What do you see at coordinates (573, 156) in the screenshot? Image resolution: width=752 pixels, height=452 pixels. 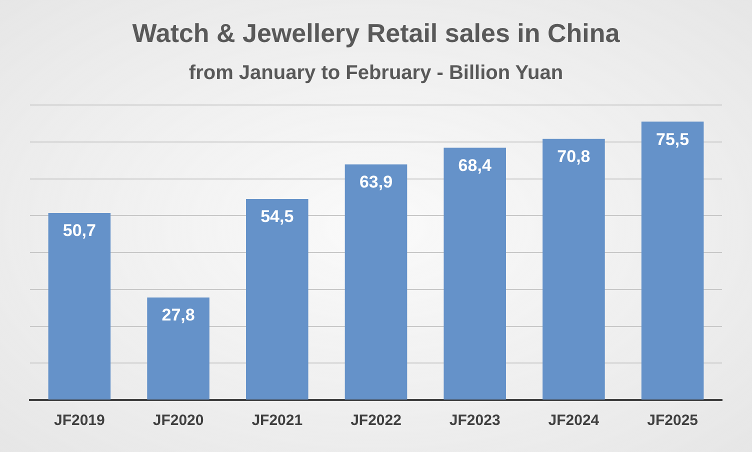 I see `data-label: 70,8` at bounding box center [573, 156].